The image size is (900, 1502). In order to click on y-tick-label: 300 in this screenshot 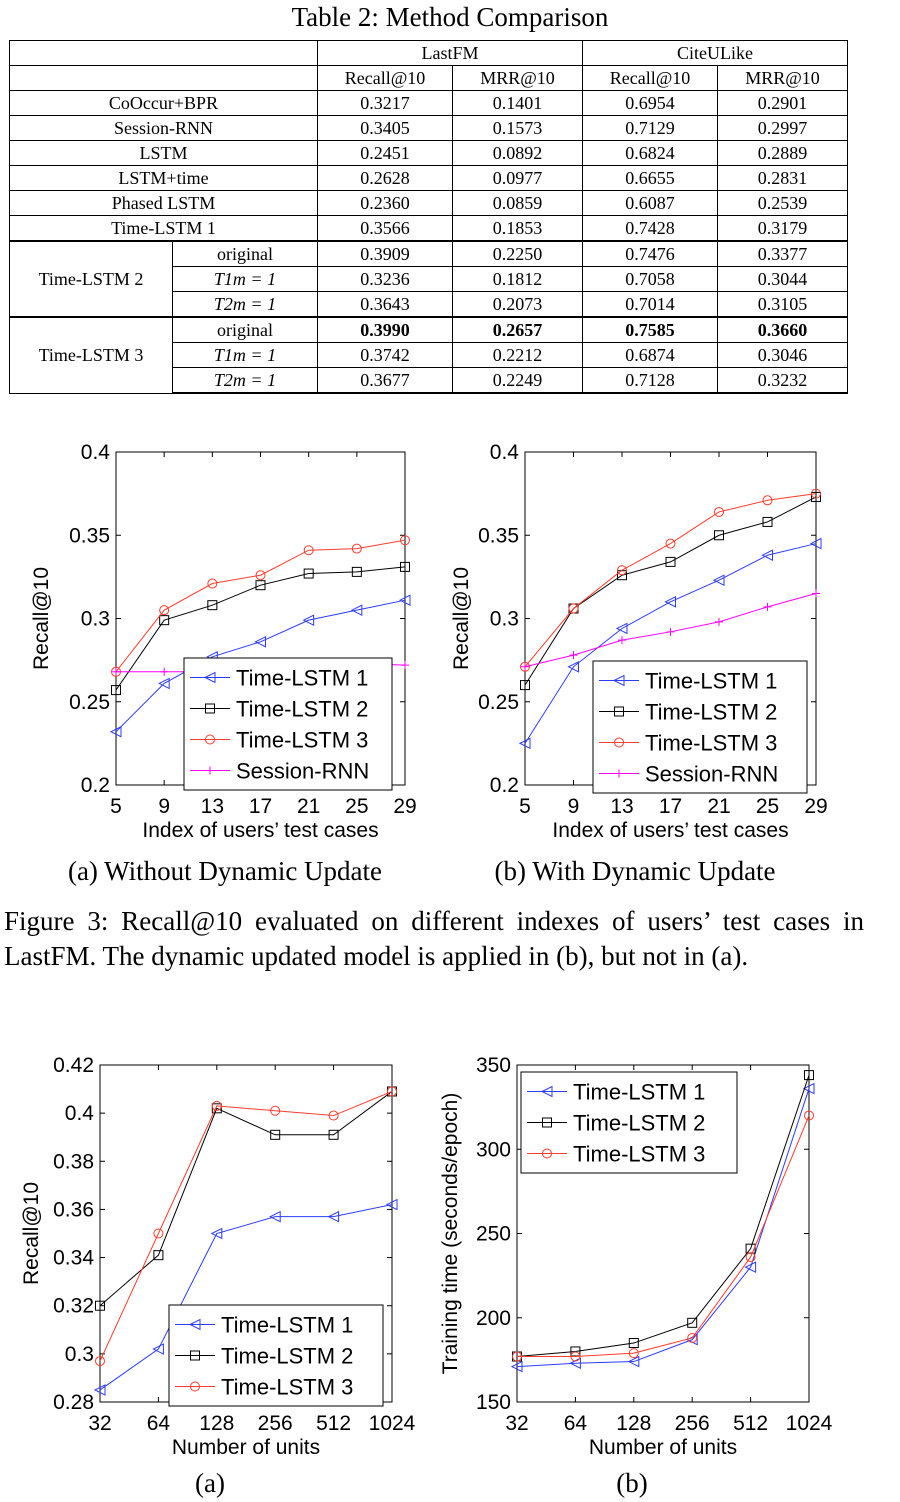, I will do `click(493, 1149)`.